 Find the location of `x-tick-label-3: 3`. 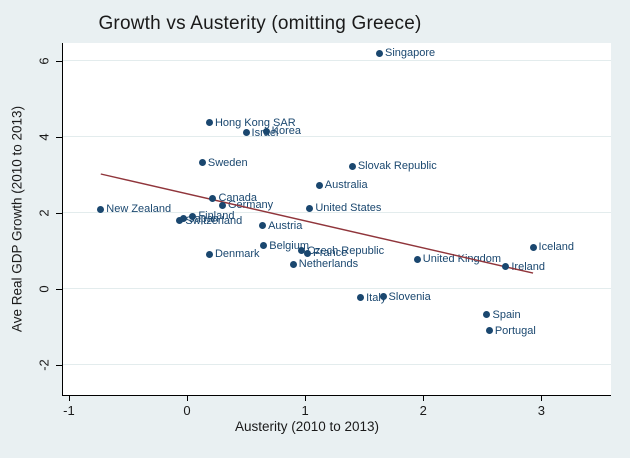

x-tick-label-3: 3 is located at coordinates (541, 410).